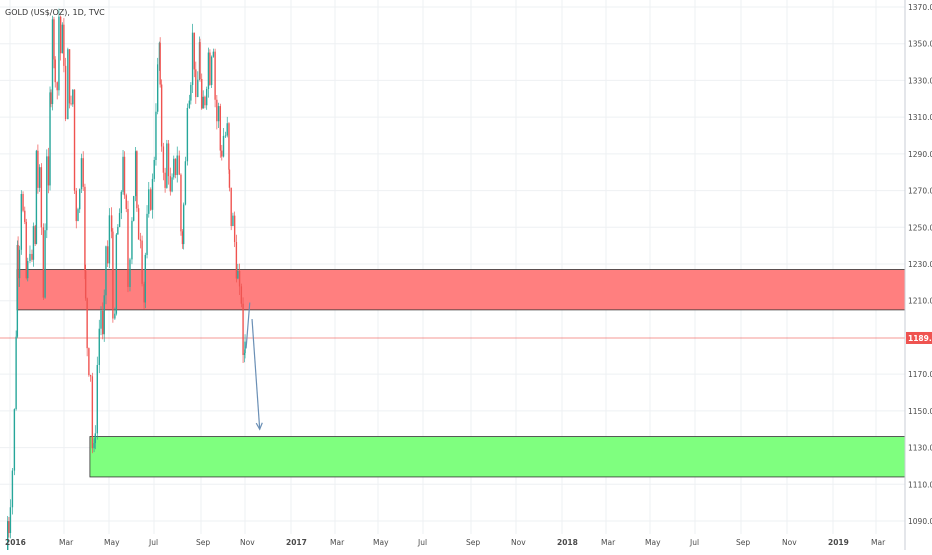  What do you see at coordinates (296, 542) in the screenshot?
I see `time-tick-label: 2017` at bounding box center [296, 542].